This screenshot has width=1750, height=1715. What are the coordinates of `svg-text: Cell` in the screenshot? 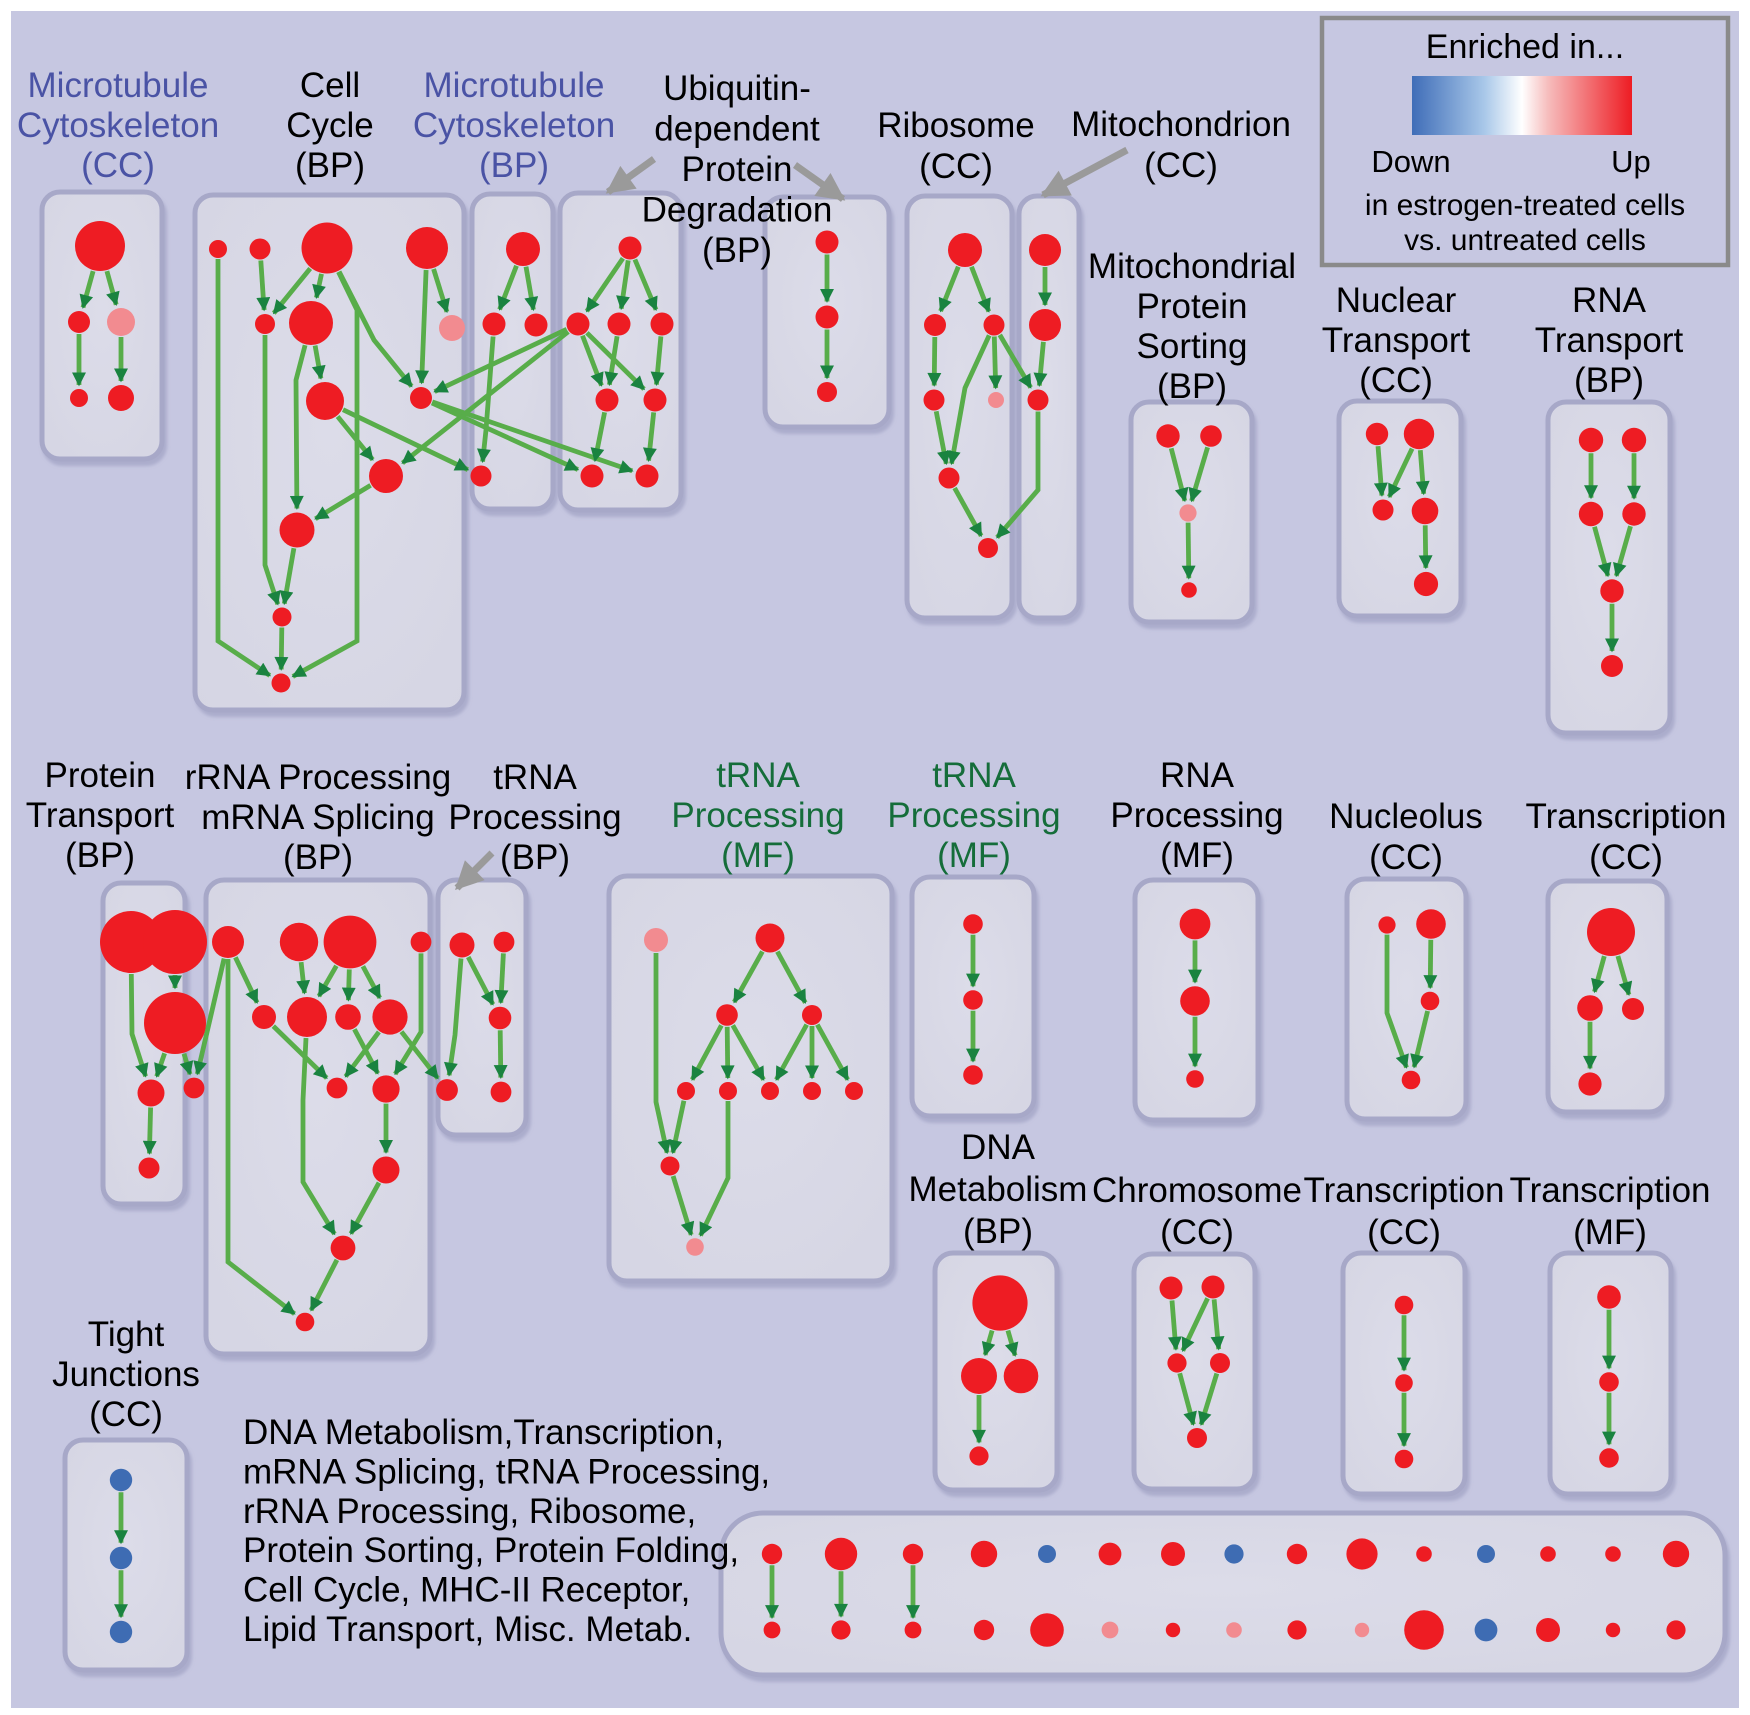 It's located at (330, 85).